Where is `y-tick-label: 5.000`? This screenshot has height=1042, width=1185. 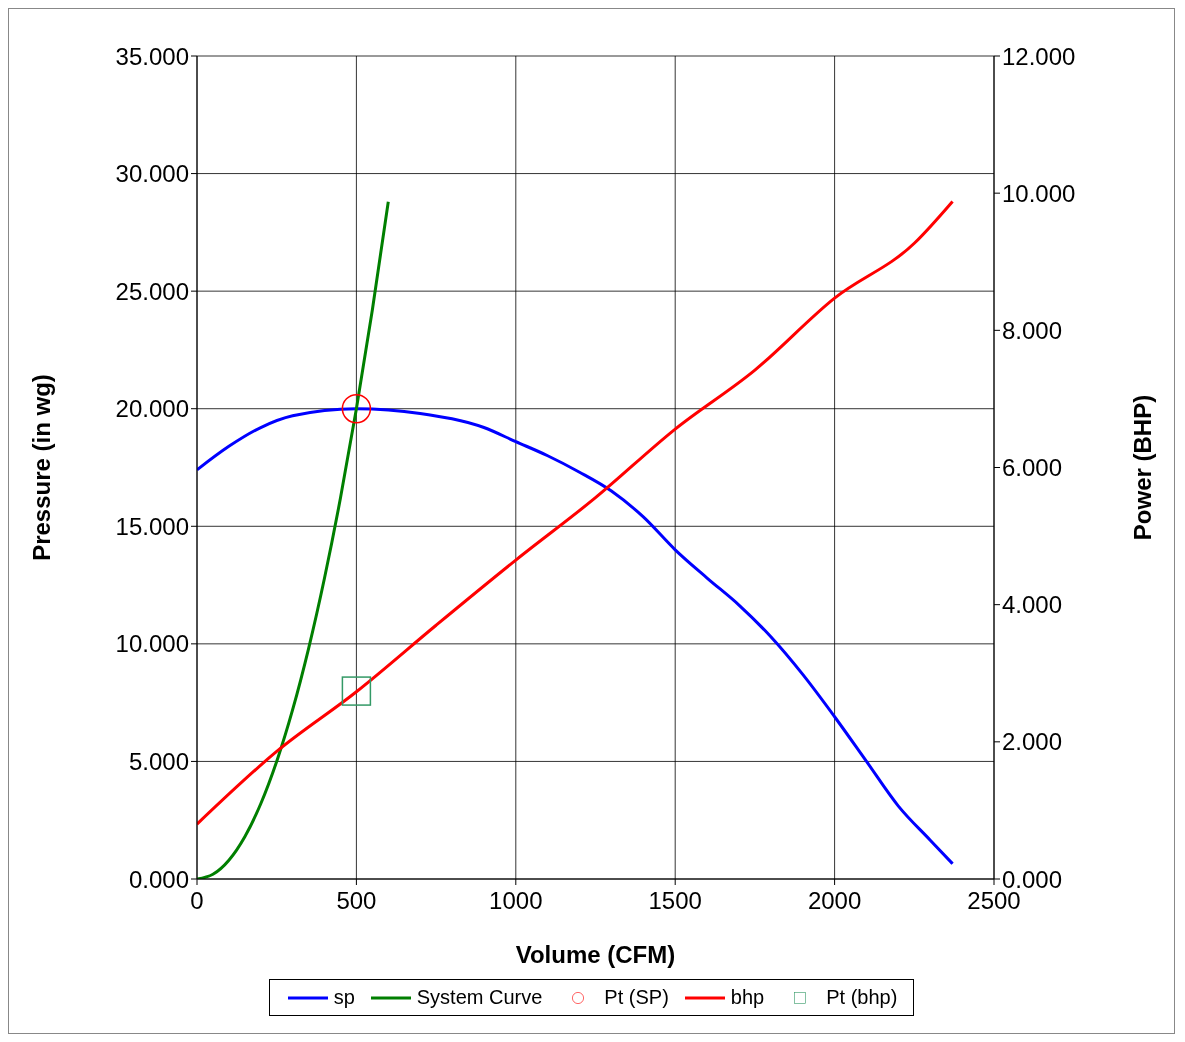 y-tick-label: 5.000 is located at coordinates (158, 761).